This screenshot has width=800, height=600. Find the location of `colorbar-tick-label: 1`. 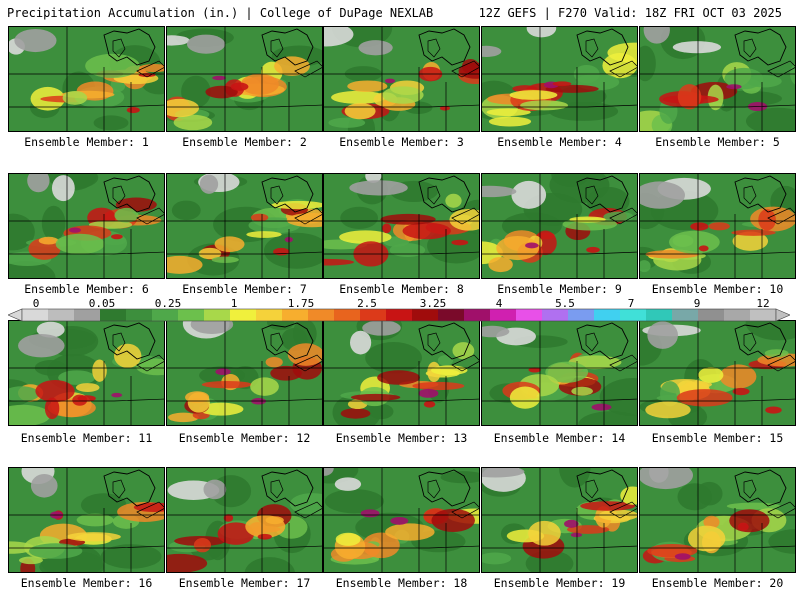

colorbar-tick-label: 1 is located at coordinates (234, 303).